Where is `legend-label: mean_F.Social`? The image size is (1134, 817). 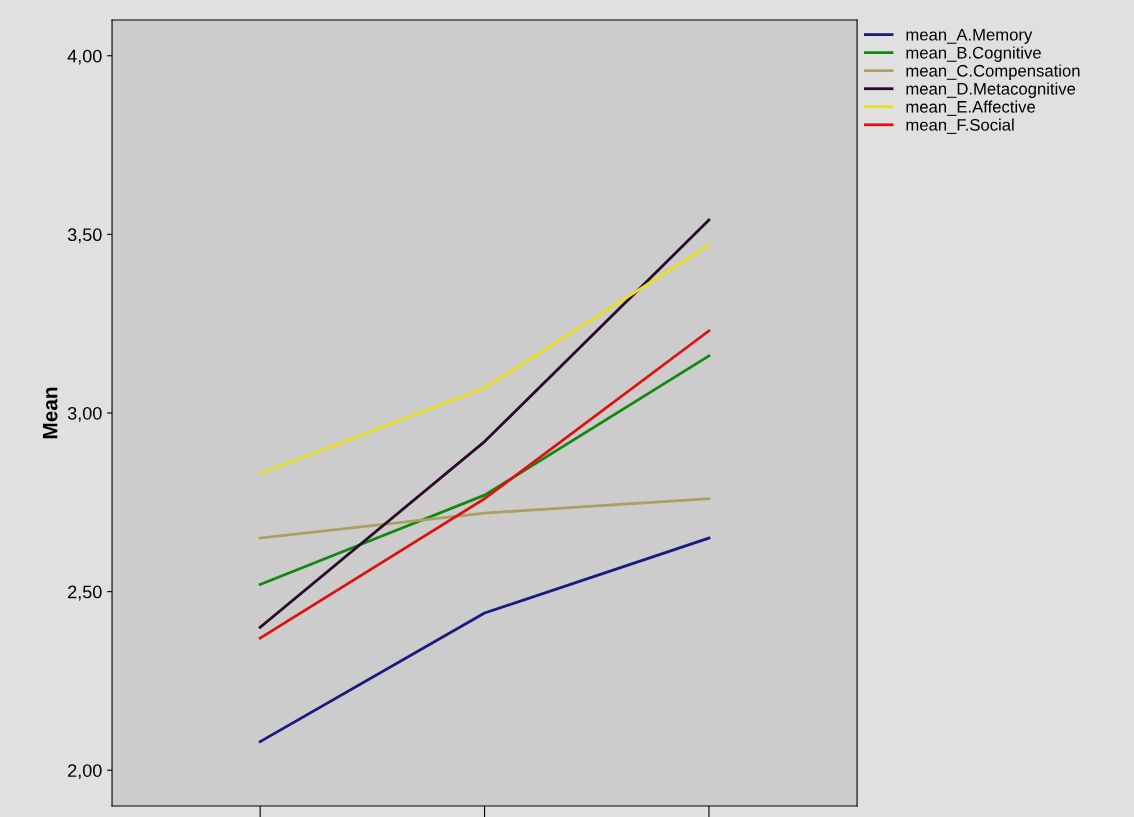
legend-label: mean_F.Social is located at coordinates (960, 126).